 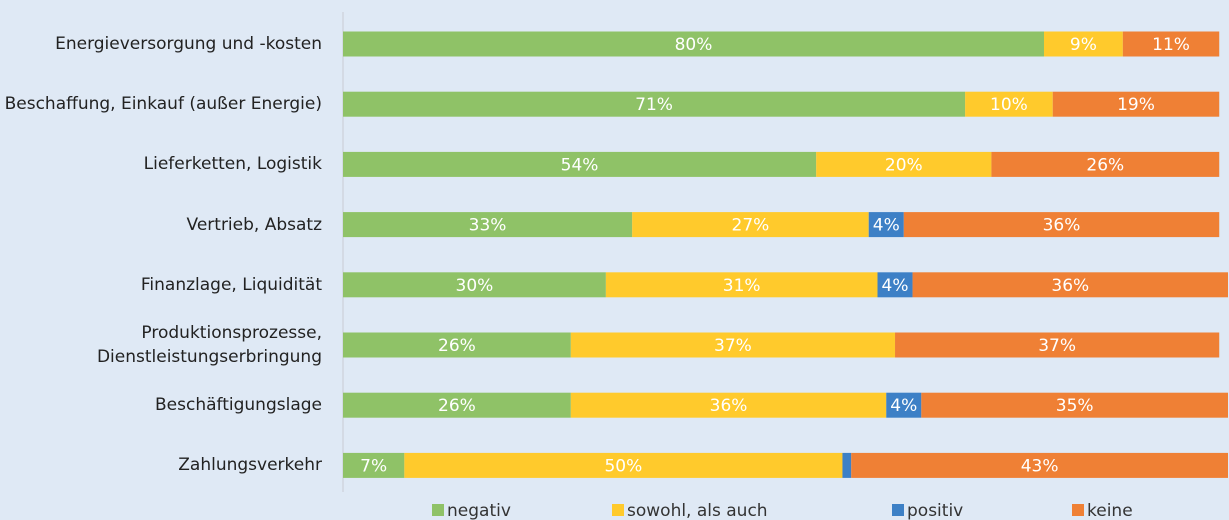 I want to click on value-label: 30%, so click(x=475, y=286).